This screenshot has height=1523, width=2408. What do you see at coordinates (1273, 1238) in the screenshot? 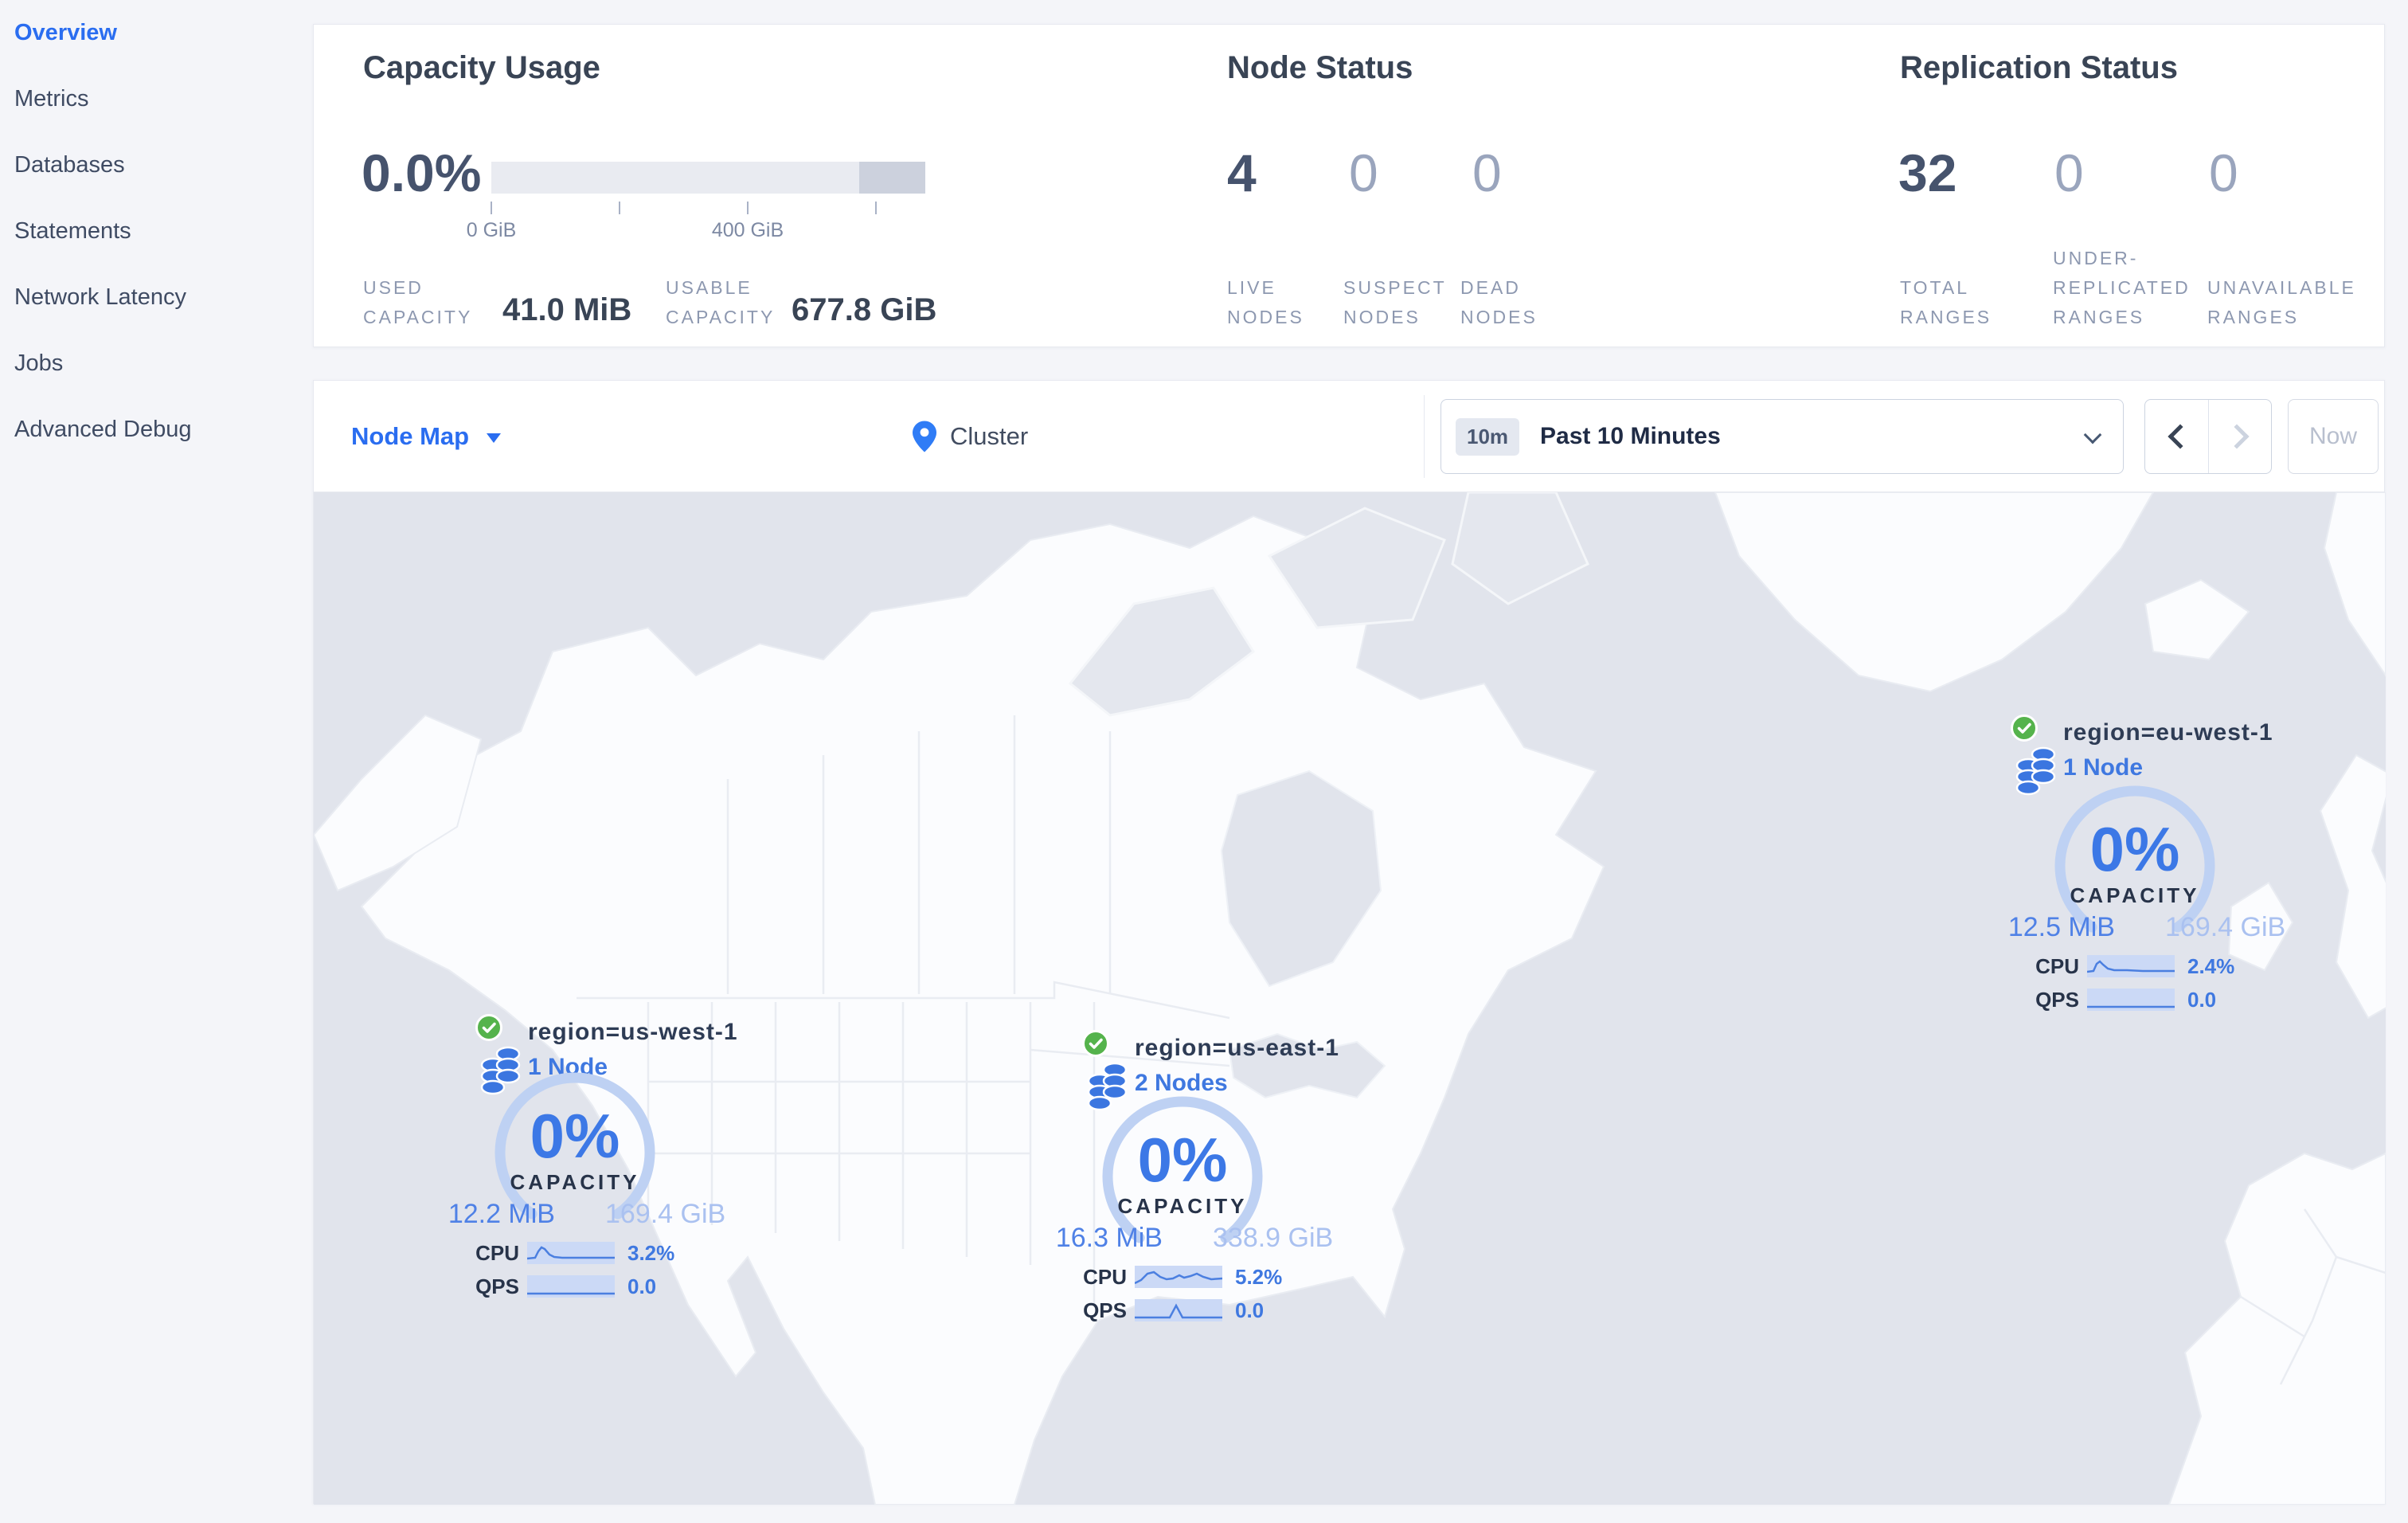
I see `usable-capacity: 338.9 GiB` at bounding box center [1273, 1238].